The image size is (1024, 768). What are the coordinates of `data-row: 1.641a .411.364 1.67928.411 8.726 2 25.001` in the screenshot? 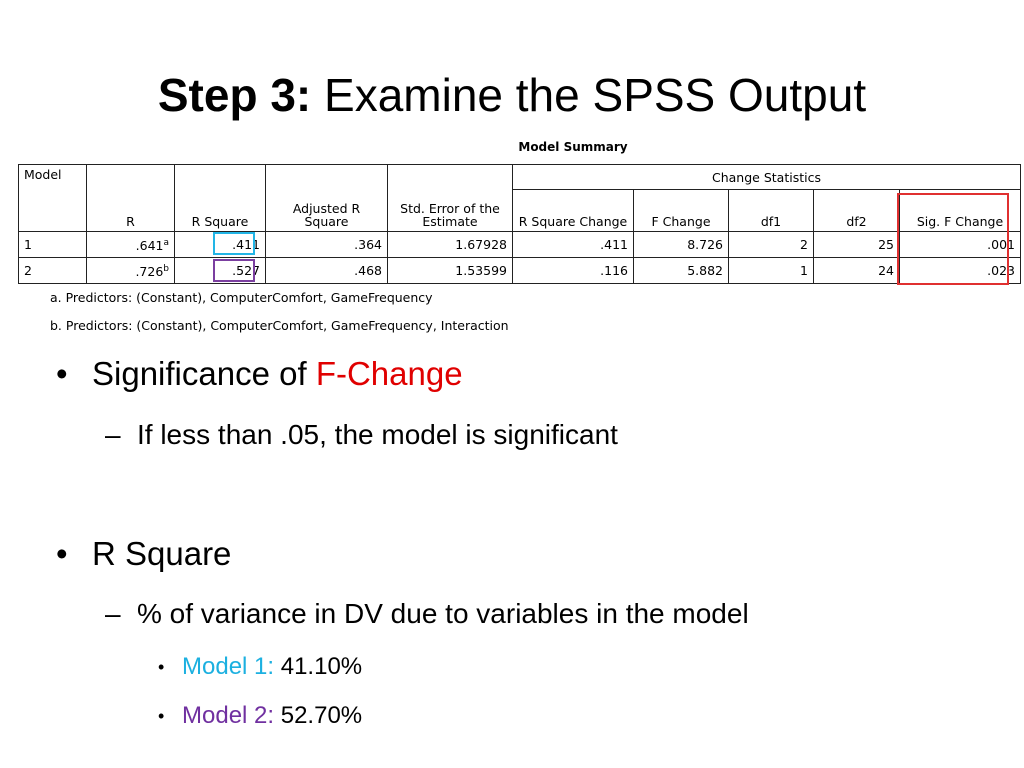 It's located at (519, 244).